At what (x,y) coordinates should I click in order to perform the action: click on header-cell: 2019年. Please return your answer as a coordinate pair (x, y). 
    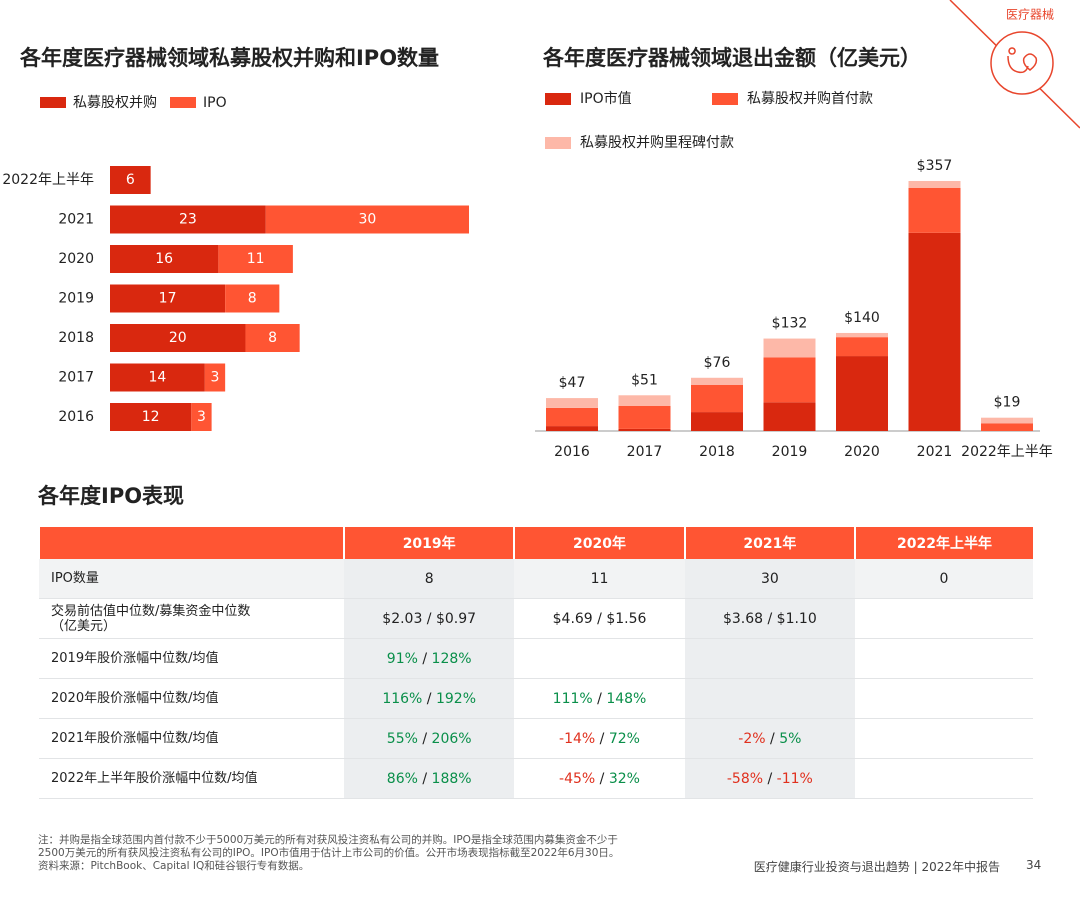
    Looking at the image, I should click on (428, 543).